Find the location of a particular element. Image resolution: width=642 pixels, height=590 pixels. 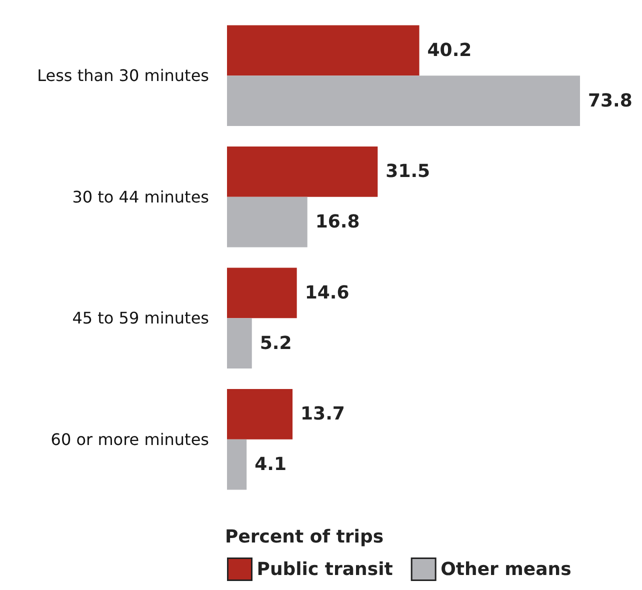

legend-title: Percent of trips is located at coordinates (304, 537).